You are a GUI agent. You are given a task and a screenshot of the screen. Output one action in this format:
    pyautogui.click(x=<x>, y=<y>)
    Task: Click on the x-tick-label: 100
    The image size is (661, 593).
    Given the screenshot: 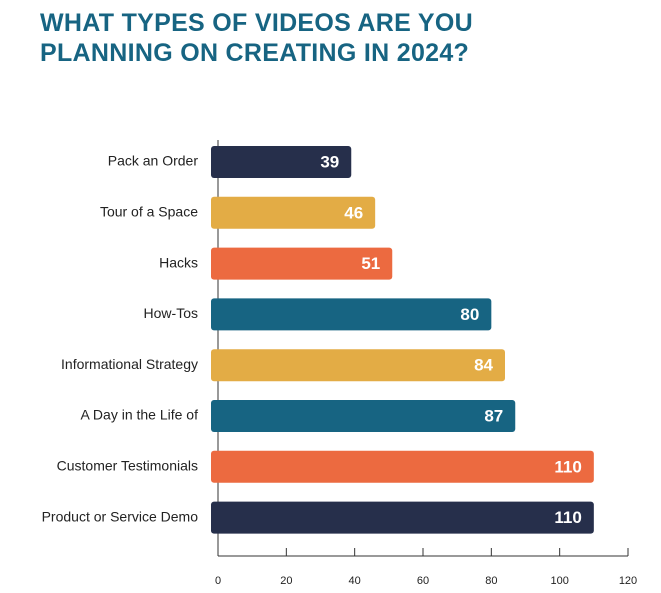 What is the action you would take?
    pyautogui.click(x=559, y=581)
    